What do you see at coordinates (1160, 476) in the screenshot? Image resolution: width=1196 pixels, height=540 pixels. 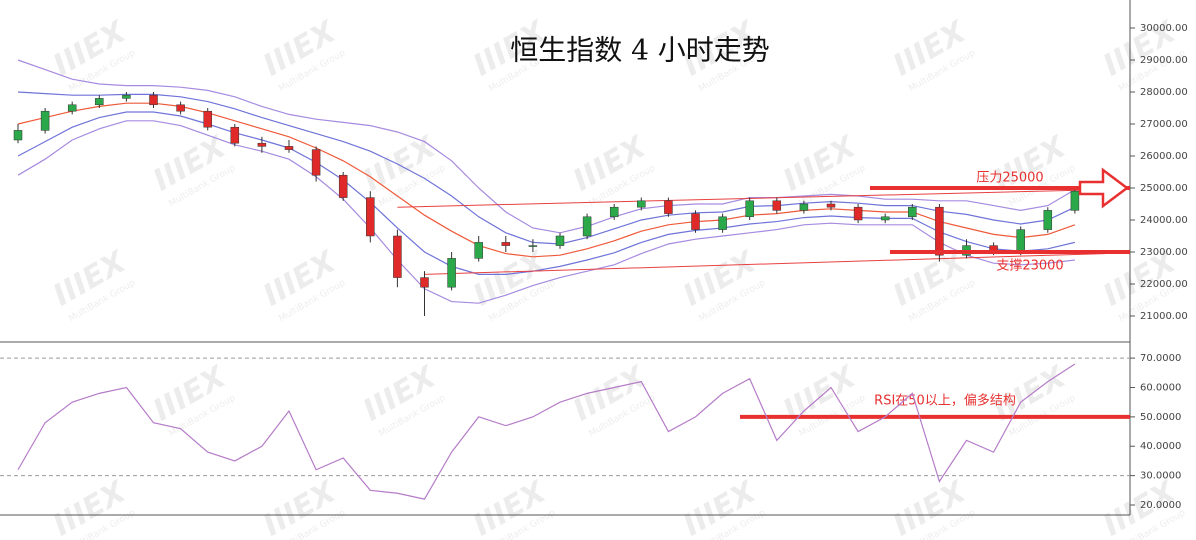 I see `y-tick-label: 30.0000` at bounding box center [1160, 476].